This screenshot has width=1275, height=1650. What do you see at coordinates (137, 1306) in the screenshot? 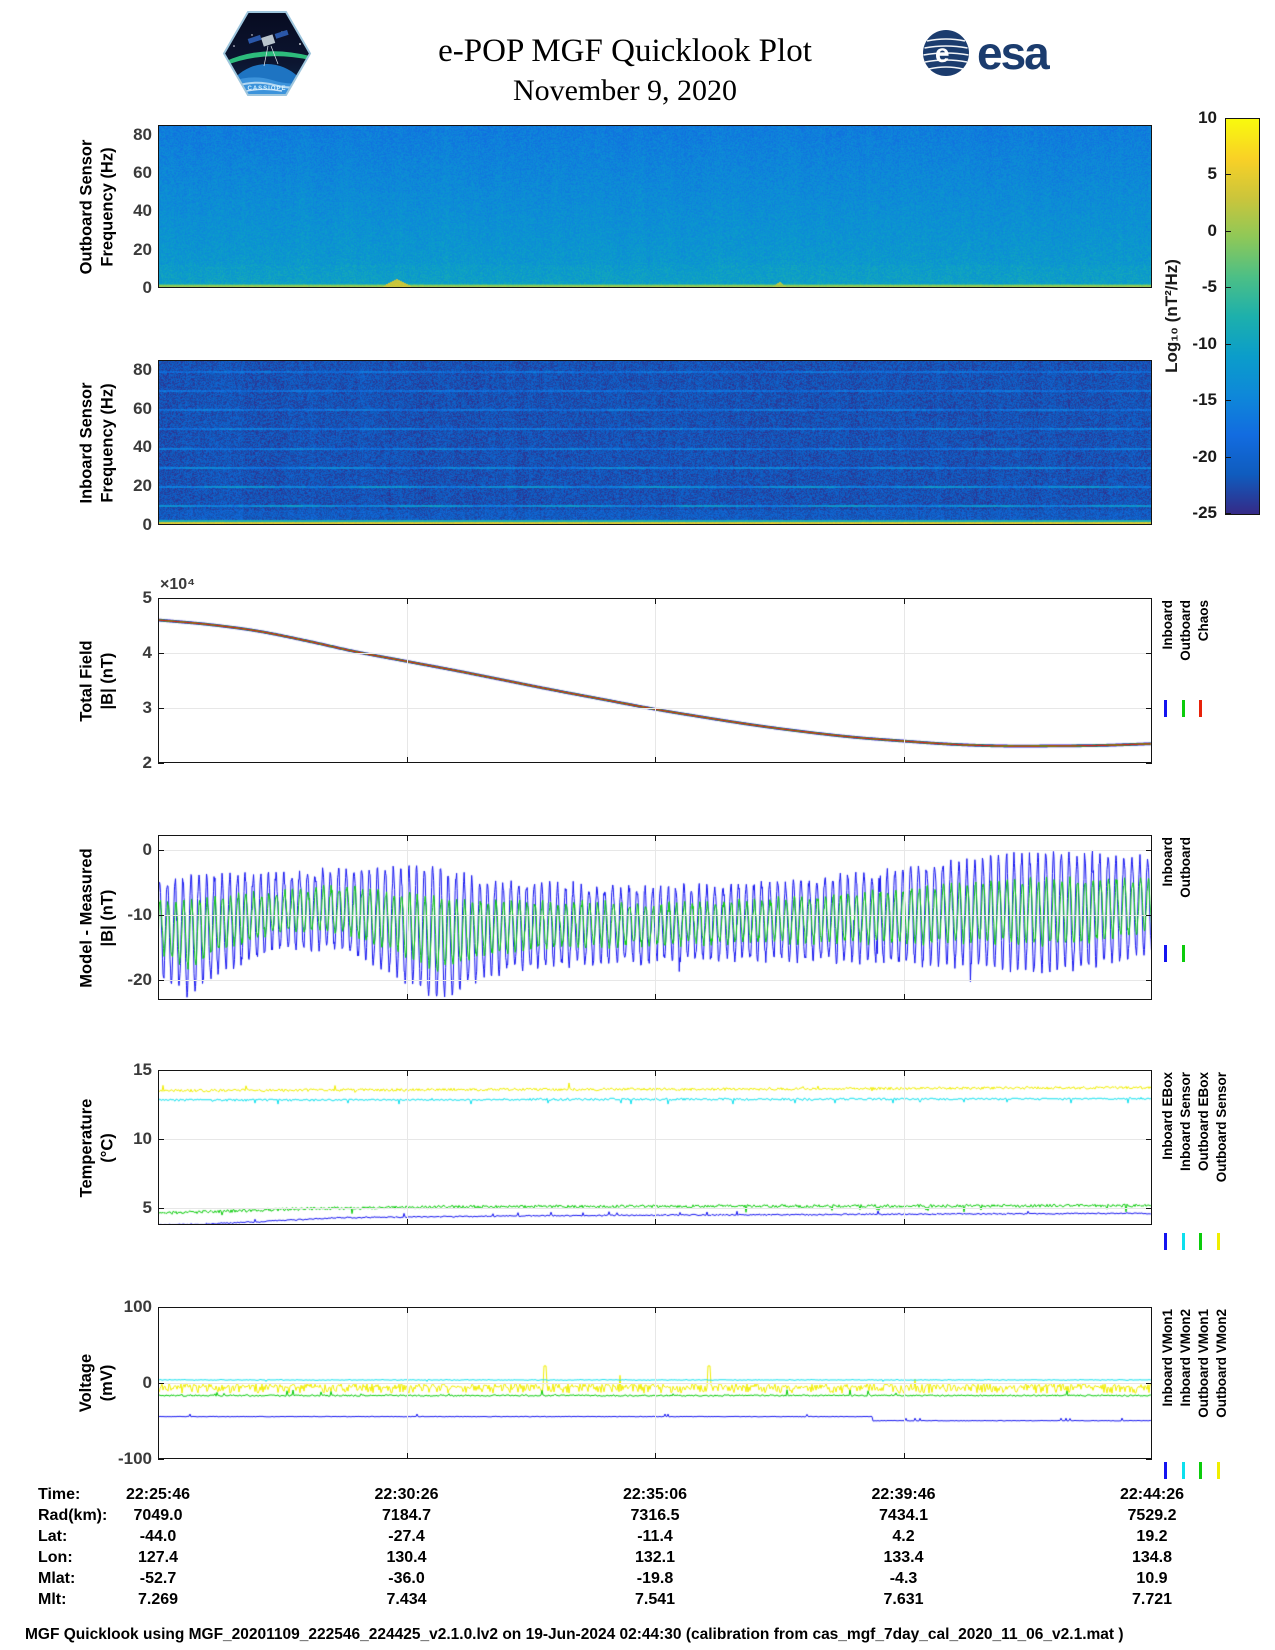
I see `voltage-ytick-label: 100` at bounding box center [137, 1306].